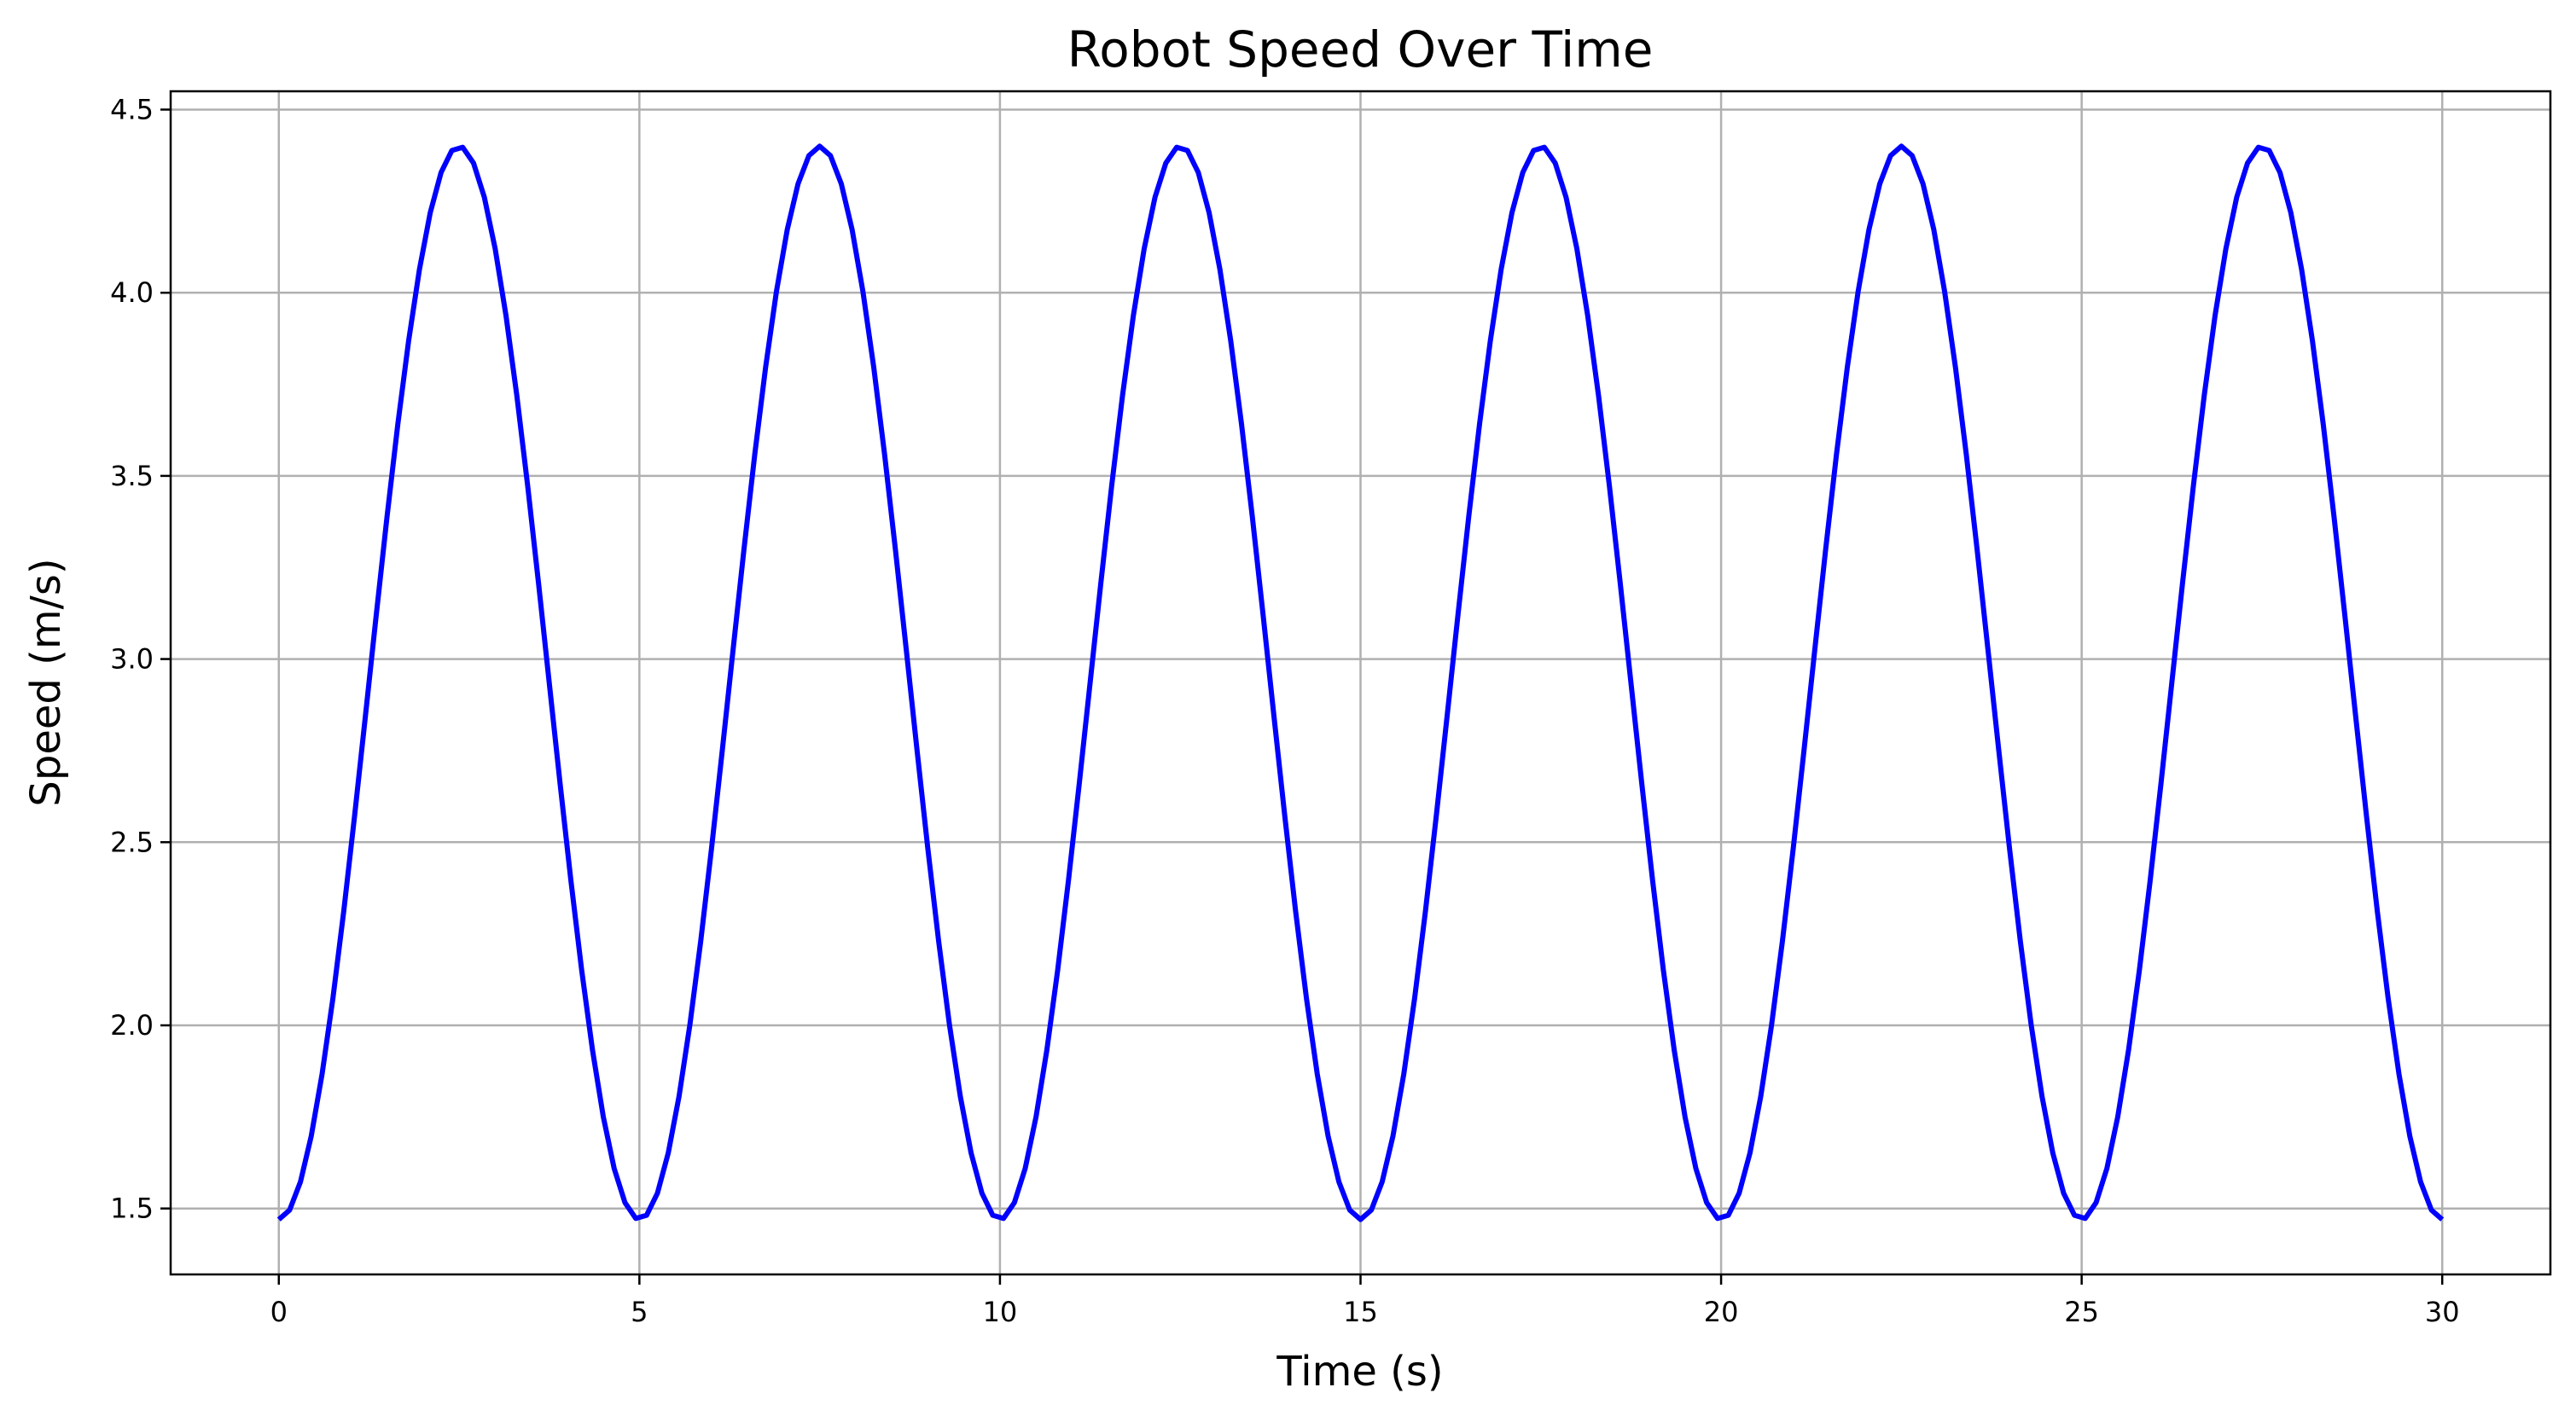 The width and height of the screenshot is (2576, 1422). I want to click on y-tick-label: 3.0, so click(132, 659).